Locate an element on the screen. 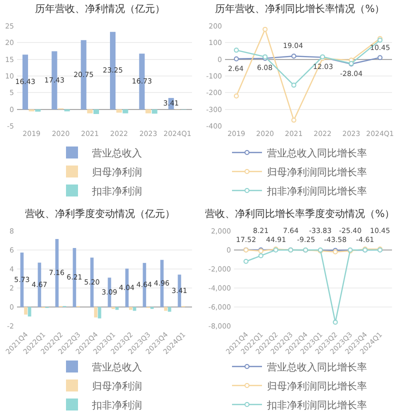  chart-title: 历年营收、净利同比增长率情况（%） is located at coordinates (300, 9).